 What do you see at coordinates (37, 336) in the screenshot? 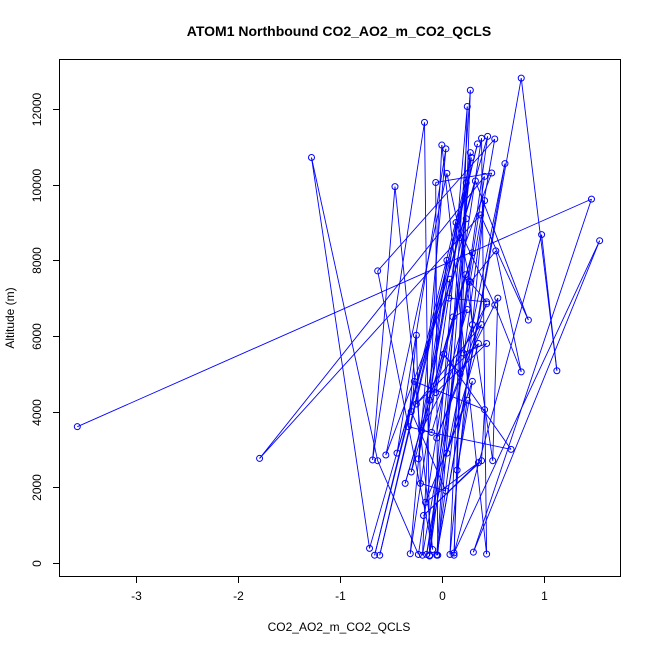
I see `y-tick-label: 6000` at bounding box center [37, 336].